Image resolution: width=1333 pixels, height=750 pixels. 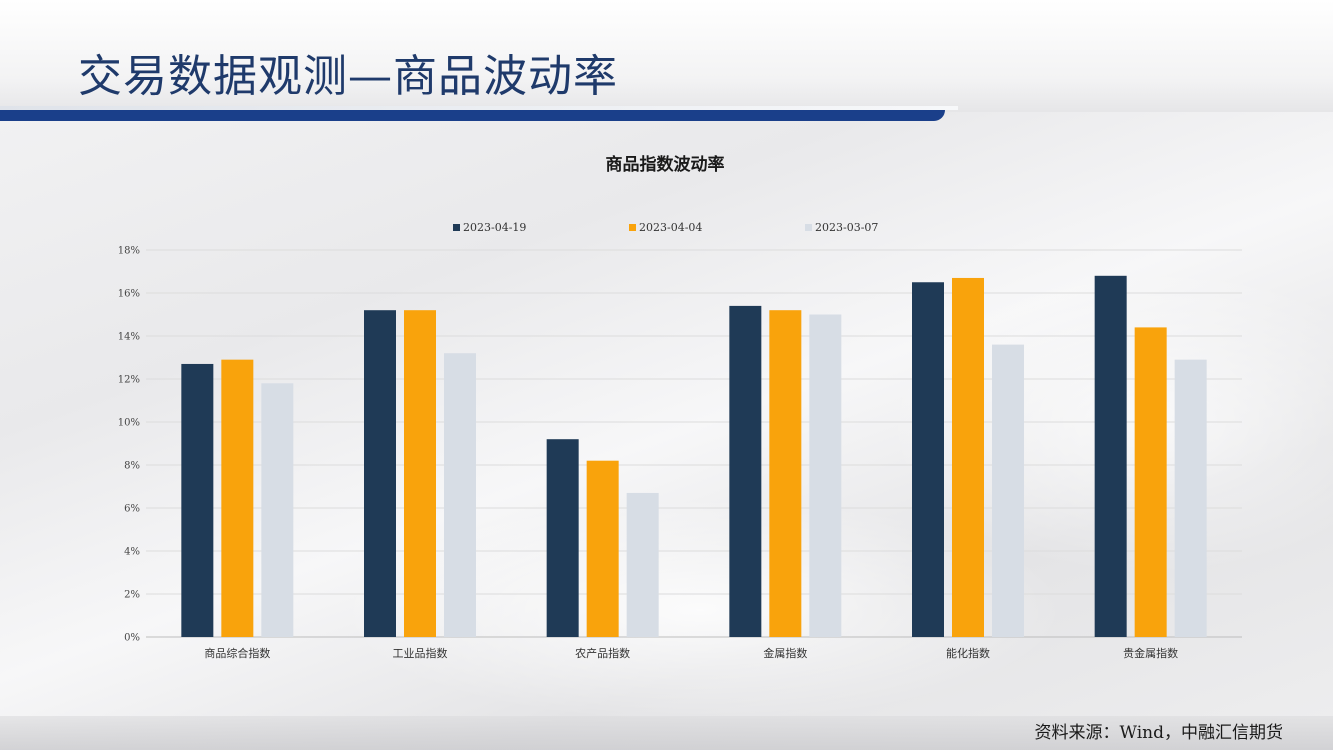 I want to click on x-category-label: 能化指数, so click(x=968, y=653).